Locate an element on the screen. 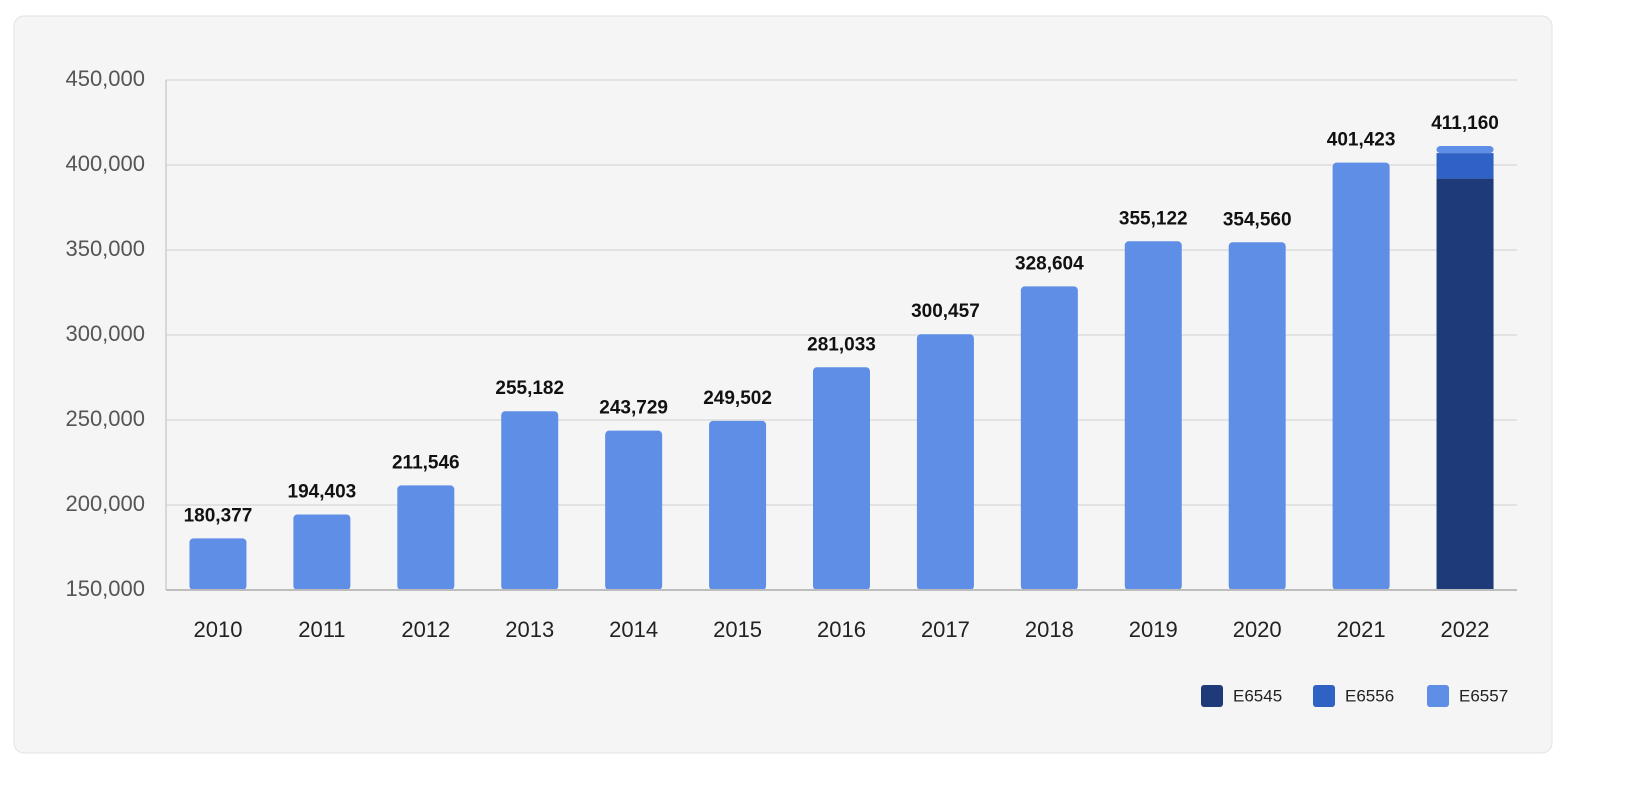 The height and width of the screenshot is (806, 1642). x-tick-label: 2020 is located at coordinates (1257, 629).